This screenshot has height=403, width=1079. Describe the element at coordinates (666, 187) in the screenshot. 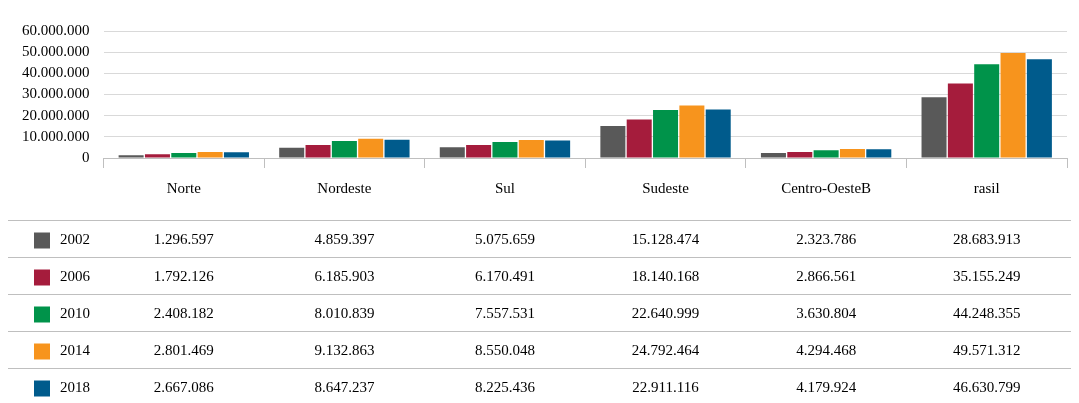

I see `x-tick-label: Sudeste` at that location.